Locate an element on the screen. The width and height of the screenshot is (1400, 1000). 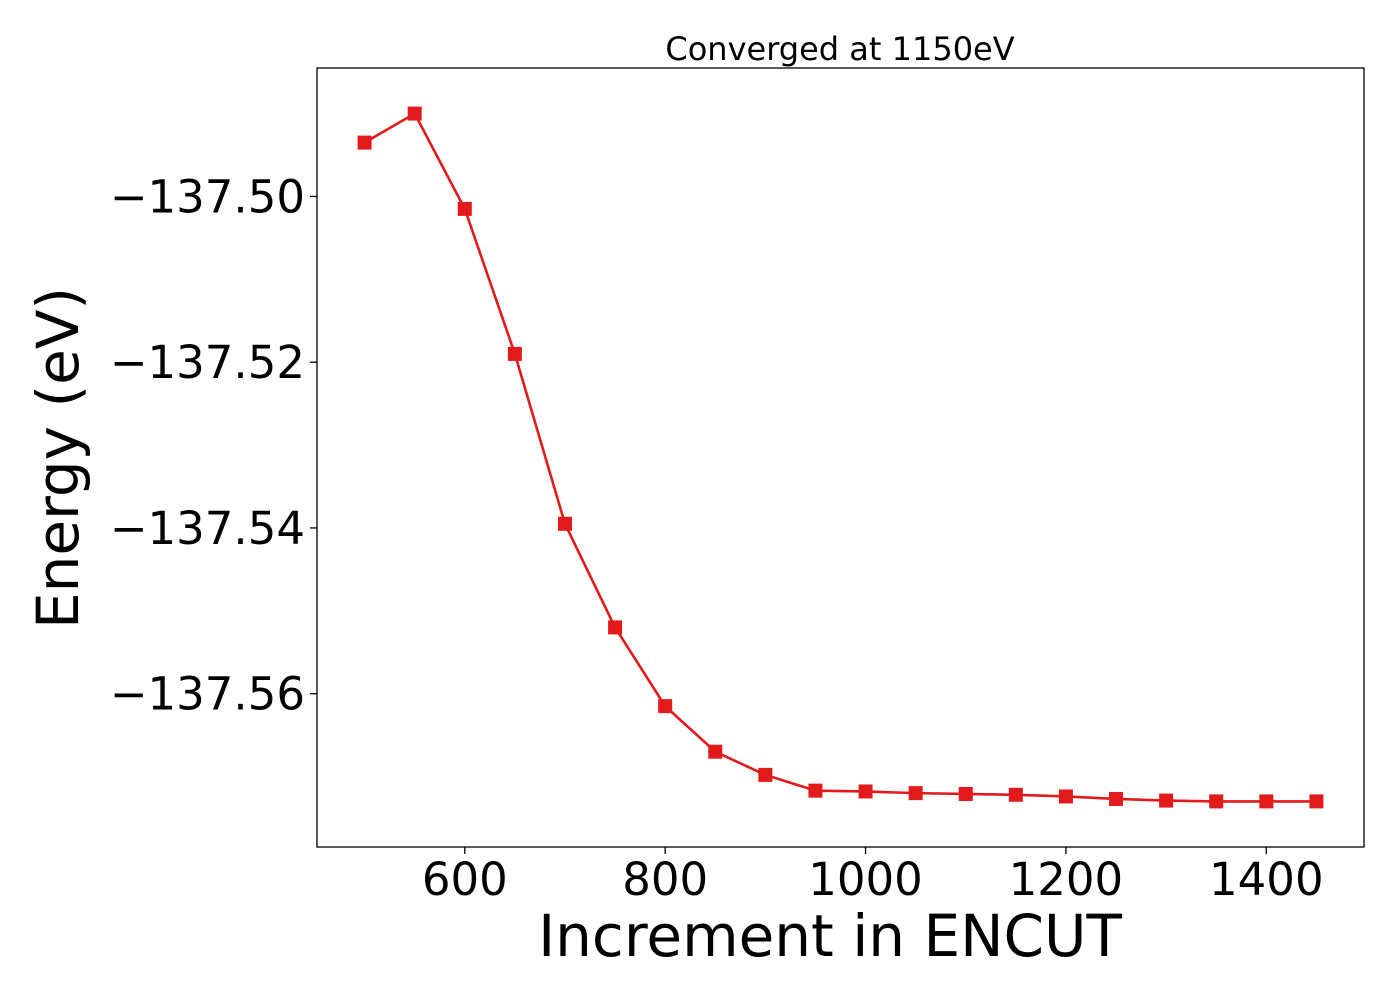
y-tick-label: −137.52 is located at coordinates (207, 362).